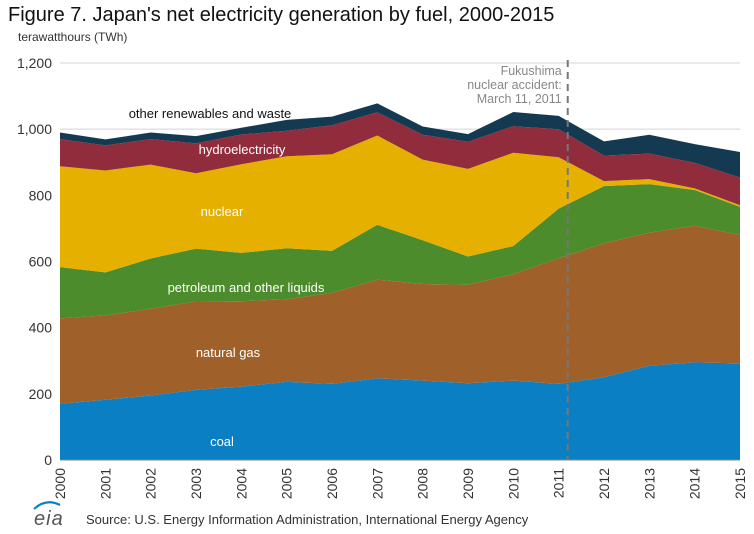 The height and width of the screenshot is (534, 754). What do you see at coordinates (47, 505) in the screenshot?
I see `eia-logo-swoosh` at bounding box center [47, 505].